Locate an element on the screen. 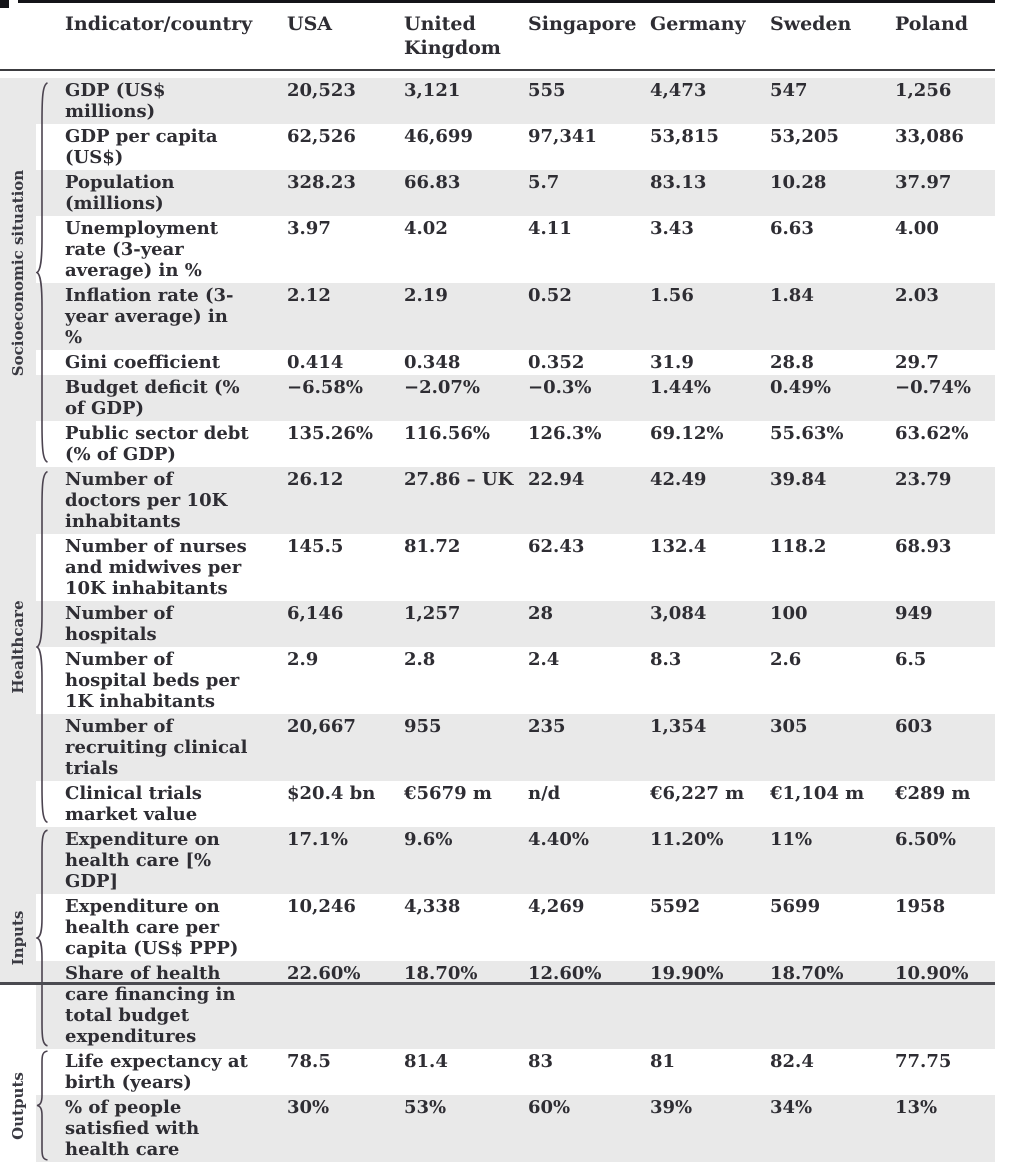 This screenshot has height=1162, width=1024. section-label-cell: Socioeconomic situation is located at coordinates (18, 272).